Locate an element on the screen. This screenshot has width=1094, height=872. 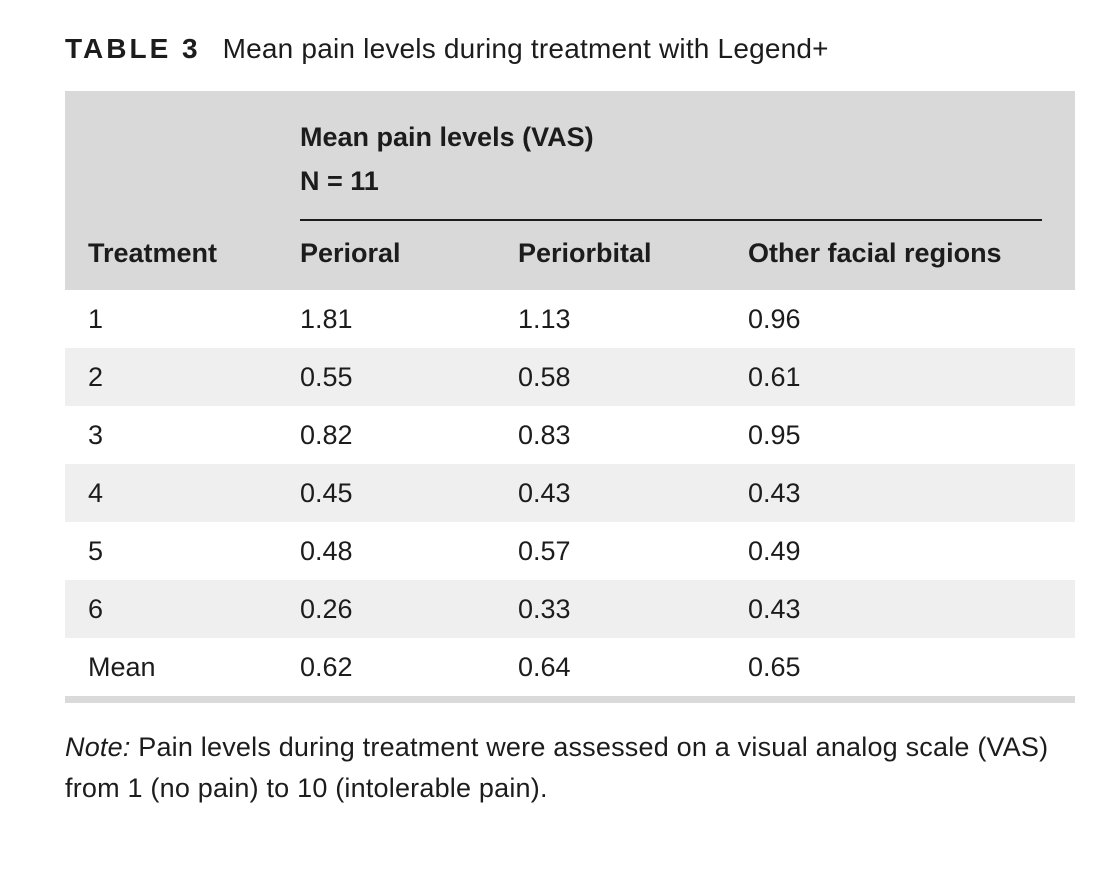
row-label-cell: 1 is located at coordinates (96, 318).